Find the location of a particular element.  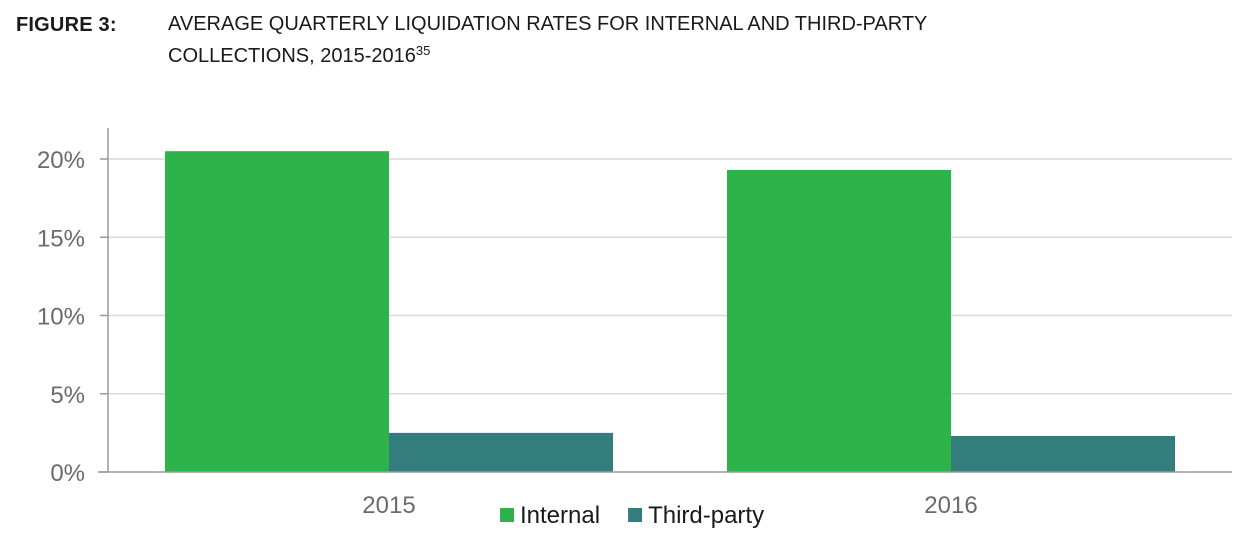

y-tick-label: 10% is located at coordinates (61, 317).